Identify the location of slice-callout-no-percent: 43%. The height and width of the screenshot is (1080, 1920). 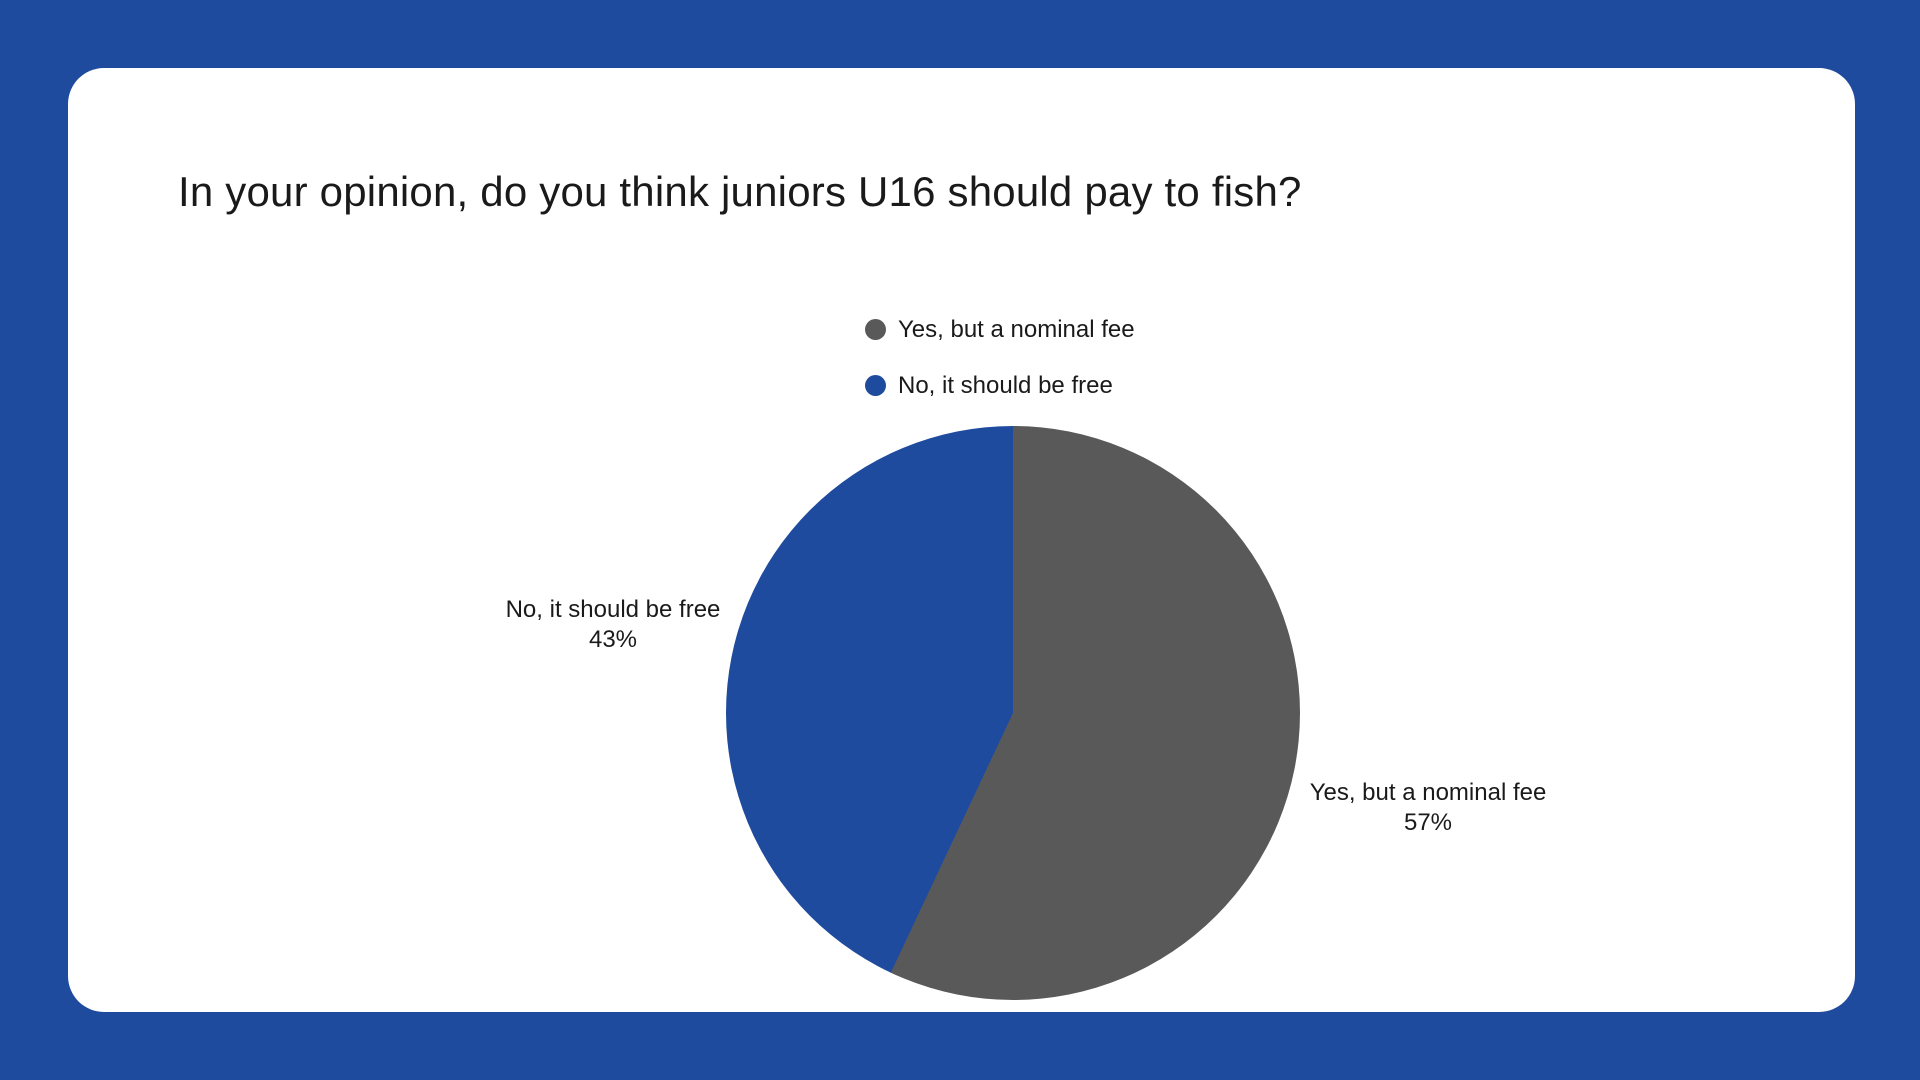
(613, 639).